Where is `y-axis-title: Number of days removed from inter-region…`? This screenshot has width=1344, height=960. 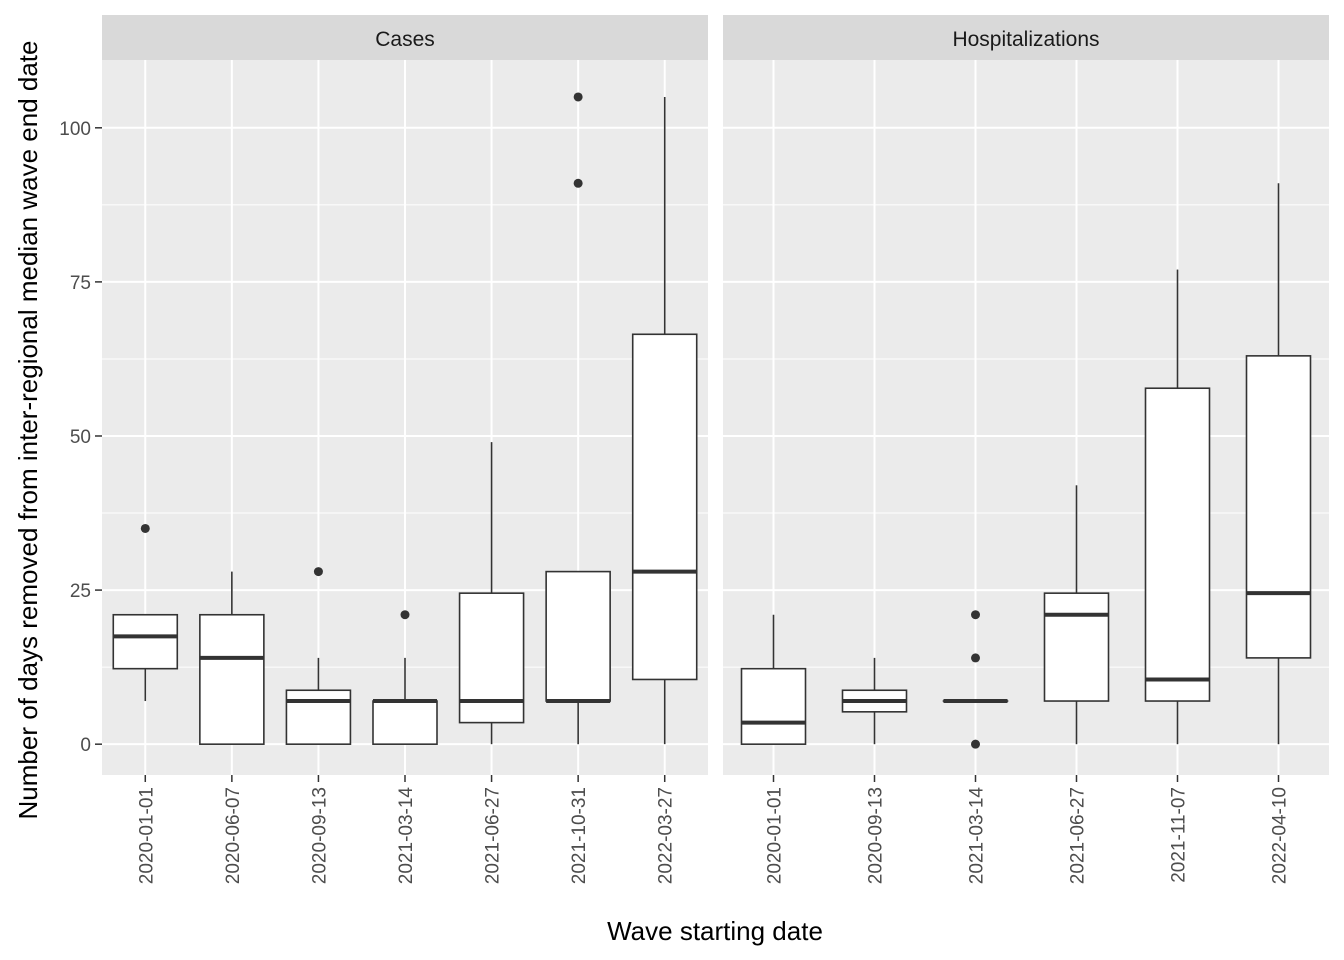
y-axis-title: Number of days removed from inter-region… is located at coordinates (28, 430).